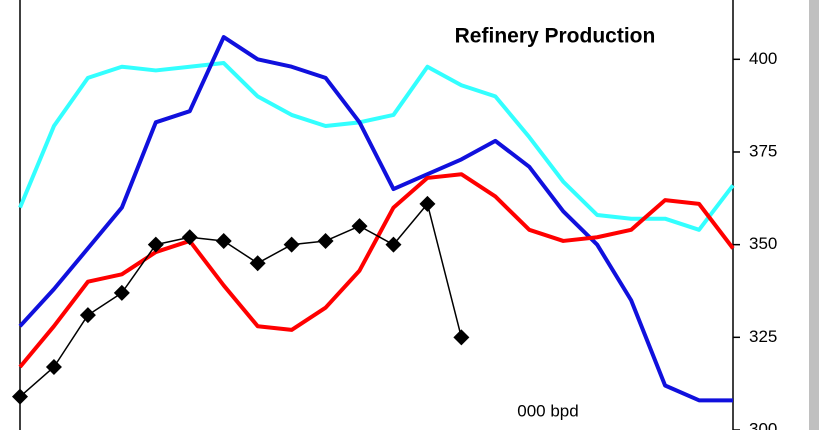 This screenshot has width=819, height=430. What do you see at coordinates (763, 58) in the screenshot?
I see `y-tick-label: 400` at bounding box center [763, 58].